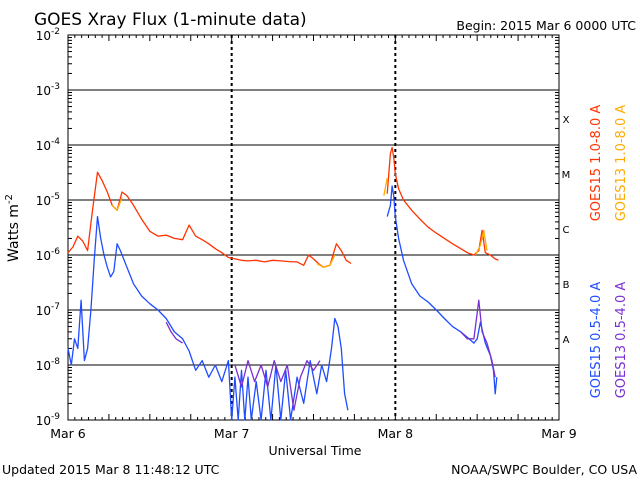 The width and height of the screenshot is (640, 480). What do you see at coordinates (48, 200) in the screenshot?
I see `y-tick-label: 10⁻⁵` at bounding box center [48, 200].